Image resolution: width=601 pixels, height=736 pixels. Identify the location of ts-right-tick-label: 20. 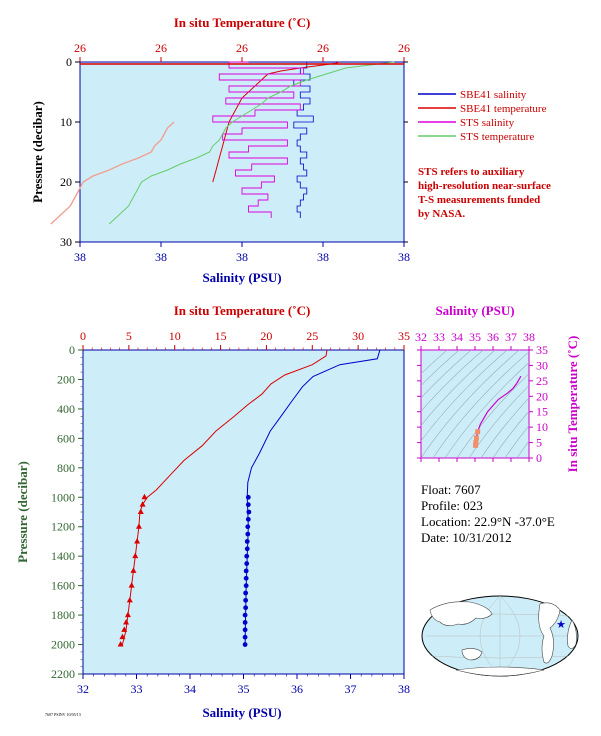
(542, 396).